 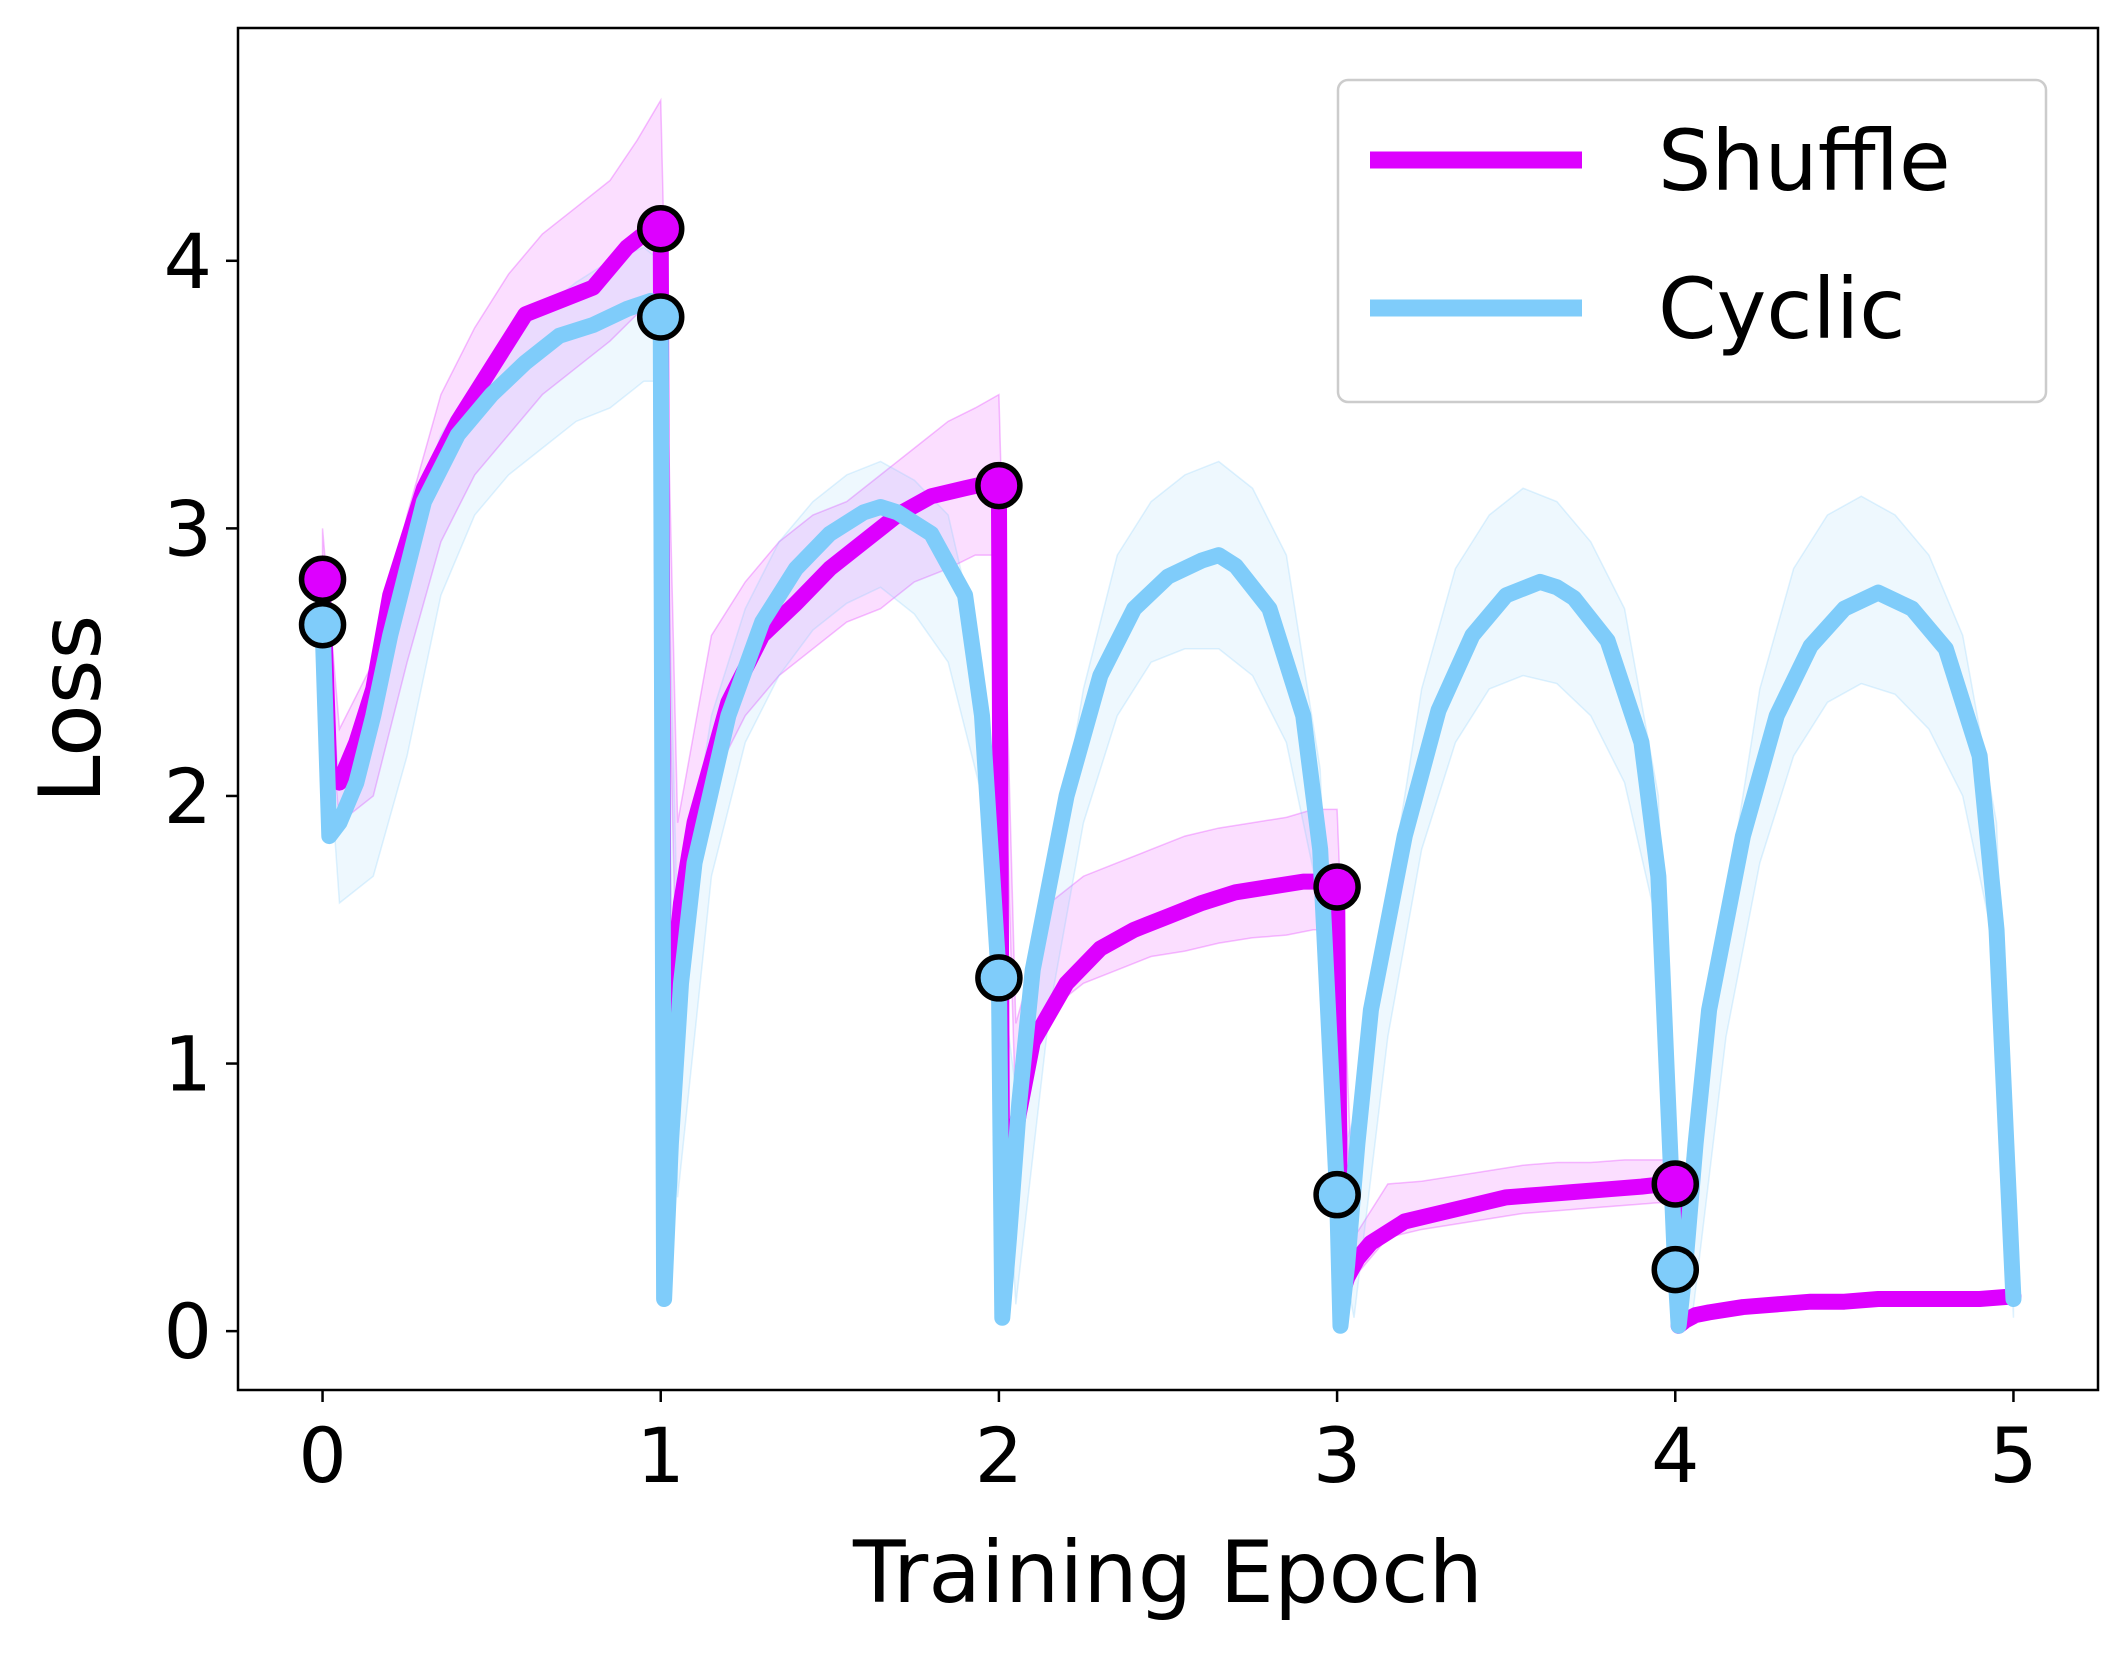 What do you see at coordinates (661, 1455) in the screenshot?
I see `x-tick-label-1: 1` at bounding box center [661, 1455].